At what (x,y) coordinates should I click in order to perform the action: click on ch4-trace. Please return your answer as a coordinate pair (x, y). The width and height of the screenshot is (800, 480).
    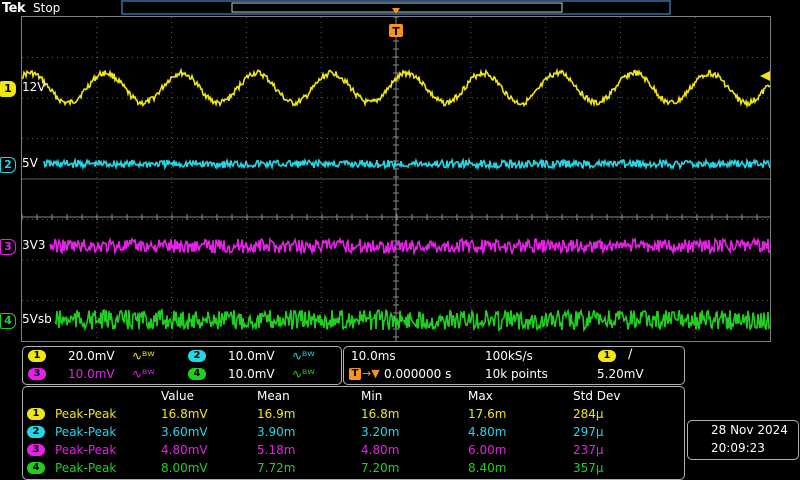
    Looking at the image, I should click on (412, 320).